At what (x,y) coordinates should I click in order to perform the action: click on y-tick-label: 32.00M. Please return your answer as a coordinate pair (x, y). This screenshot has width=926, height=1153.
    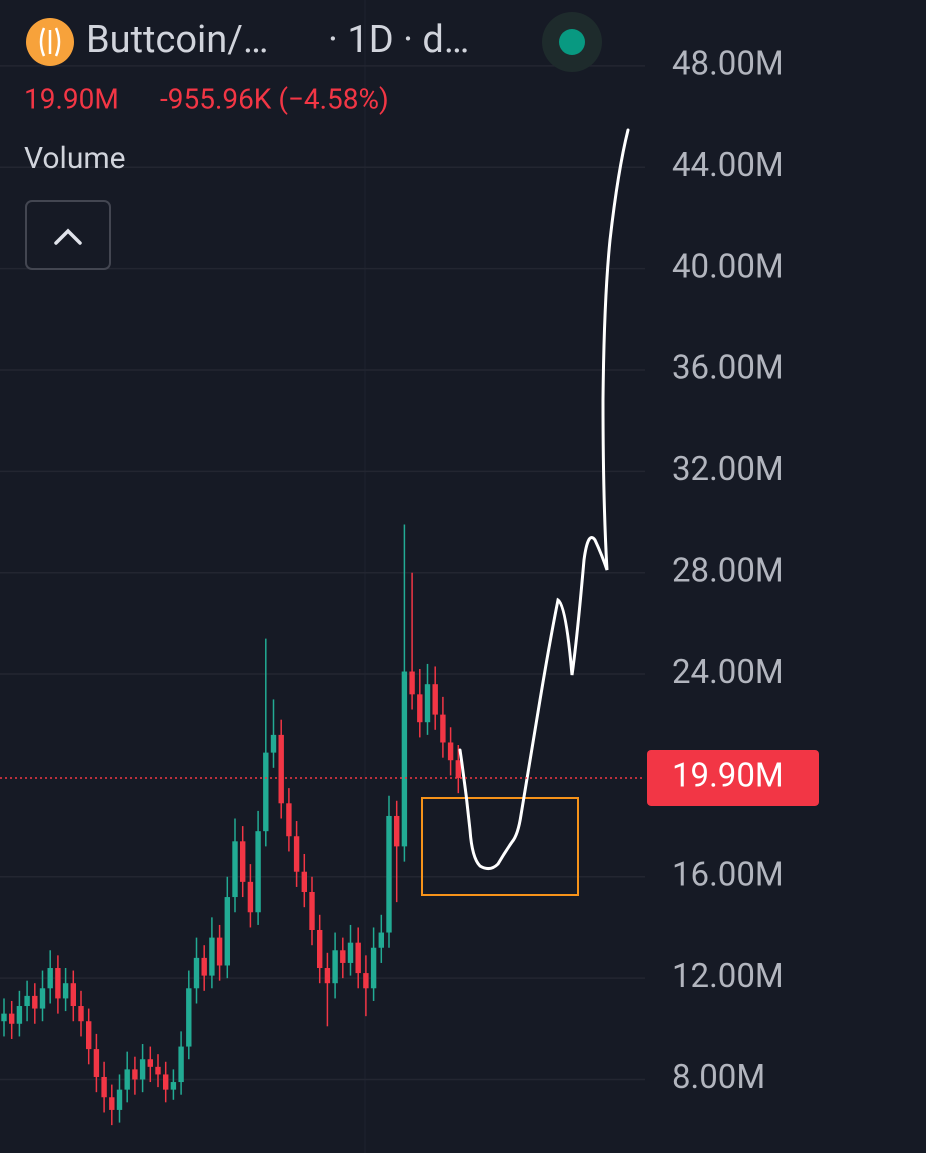
    Looking at the image, I should click on (728, 469).